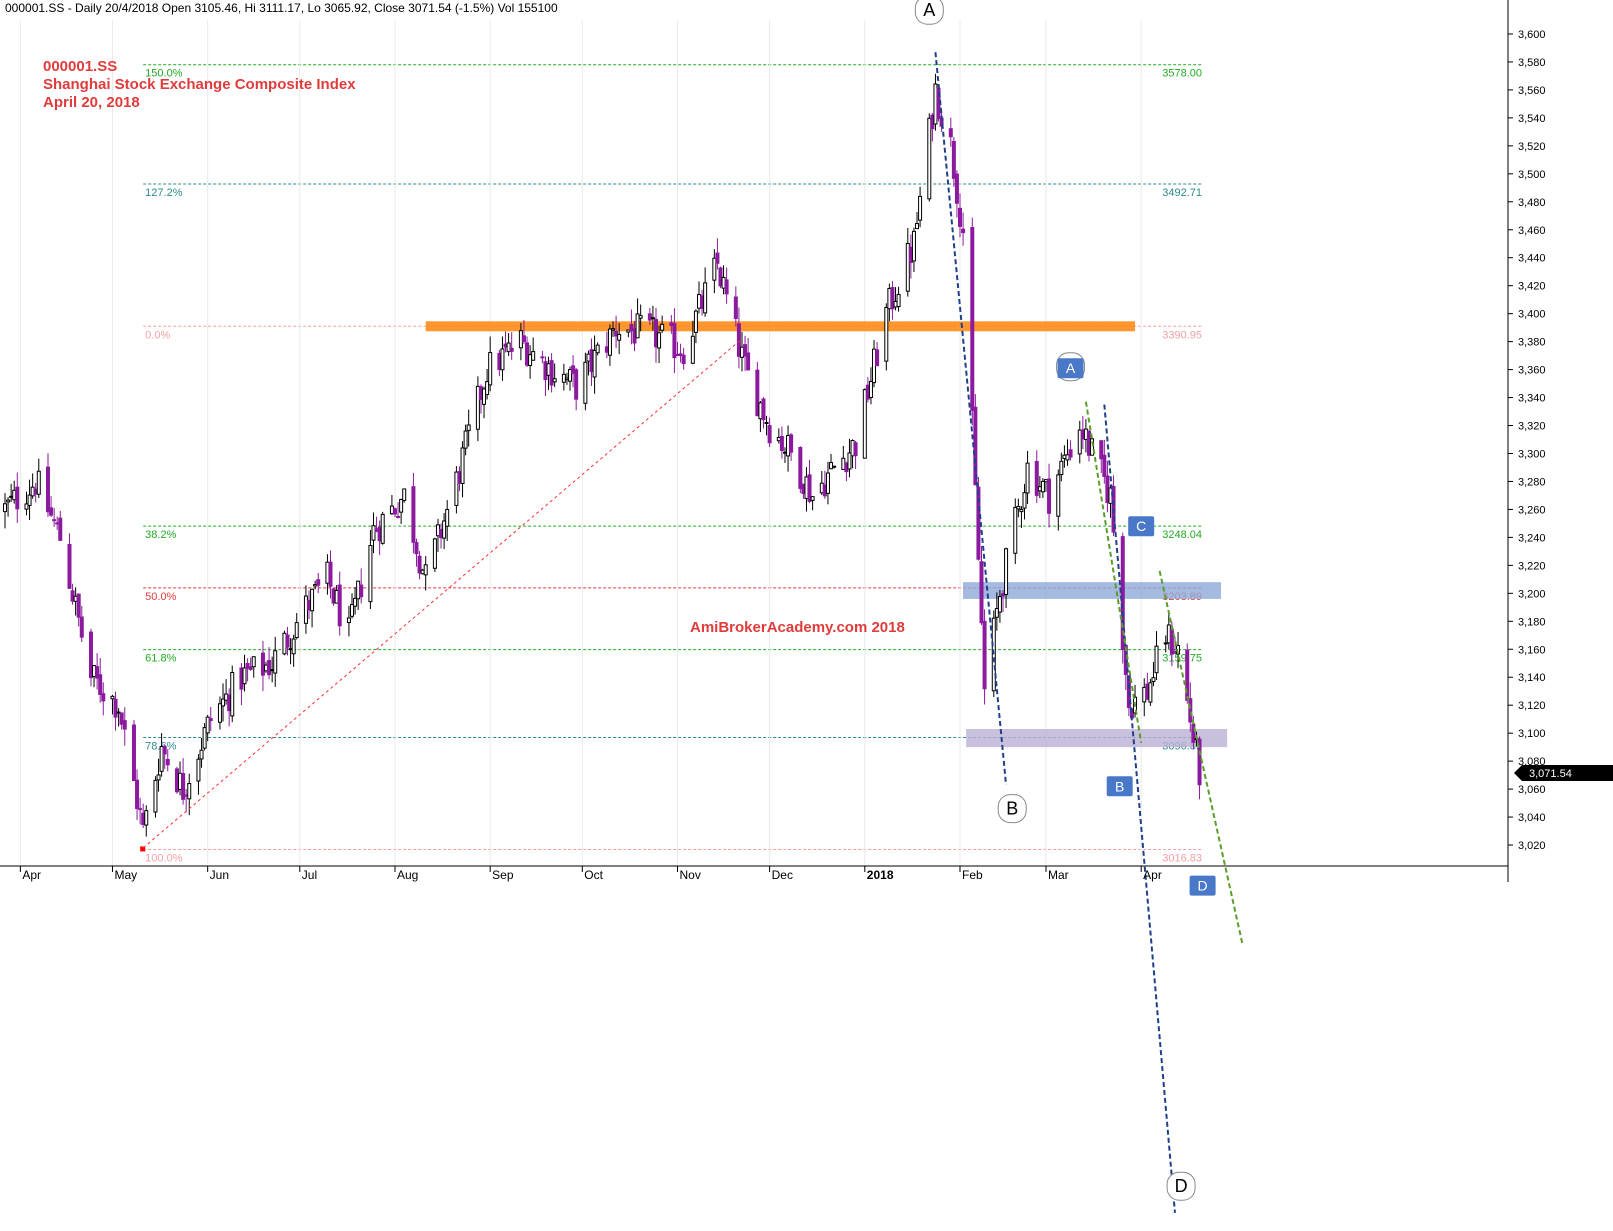 Image resolution: width=1613 pixels, height=1231 pixels. I want to click on title-line-name: Shanghai Stock Exchange Composite Index, so click(199, 84).